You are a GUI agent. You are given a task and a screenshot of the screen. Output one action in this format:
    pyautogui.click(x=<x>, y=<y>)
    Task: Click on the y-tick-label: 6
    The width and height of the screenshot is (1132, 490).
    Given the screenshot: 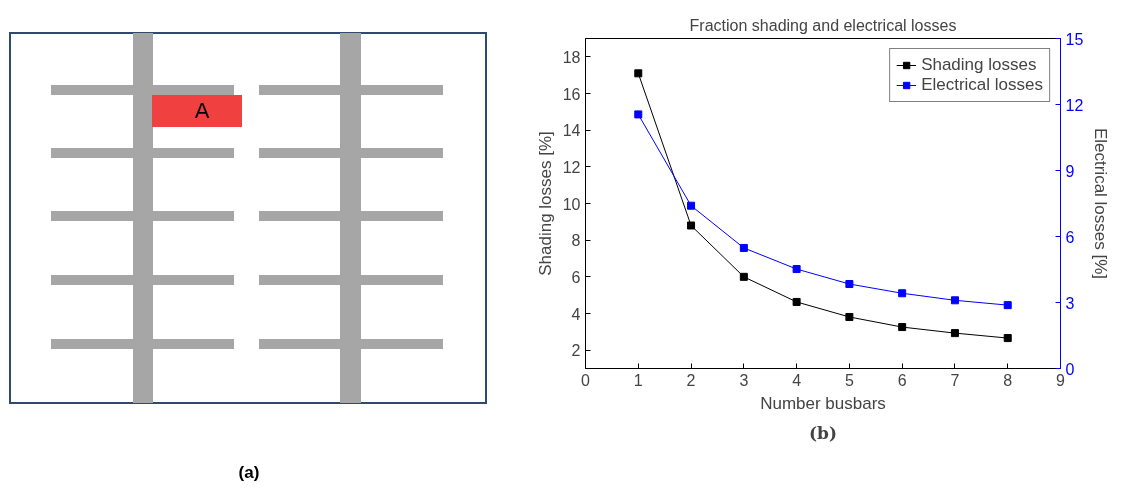 What is the action you would take?
    pyautogui.click(x=576, y=277)
    